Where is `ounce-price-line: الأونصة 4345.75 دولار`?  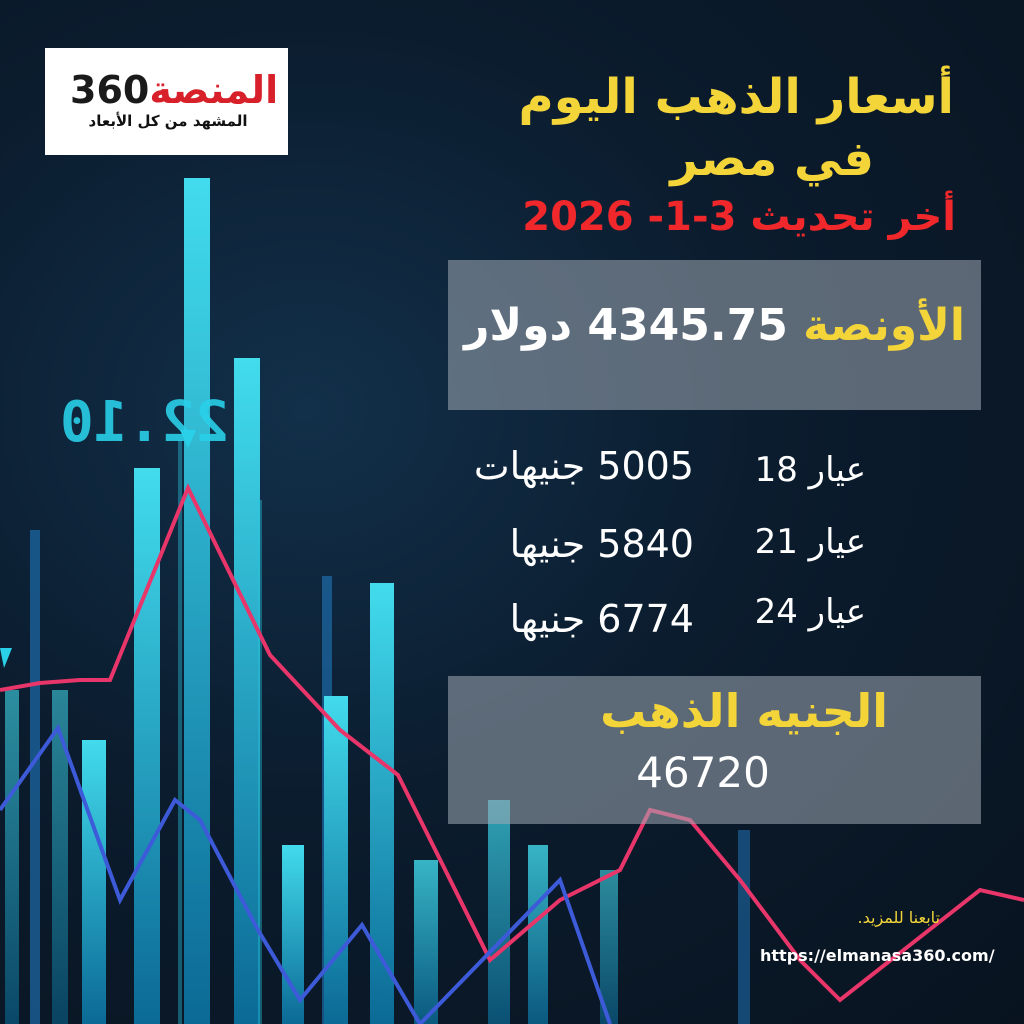
ounce-price-line: الأونصة 4345.75 دولار is located at coordinates (714, 325).